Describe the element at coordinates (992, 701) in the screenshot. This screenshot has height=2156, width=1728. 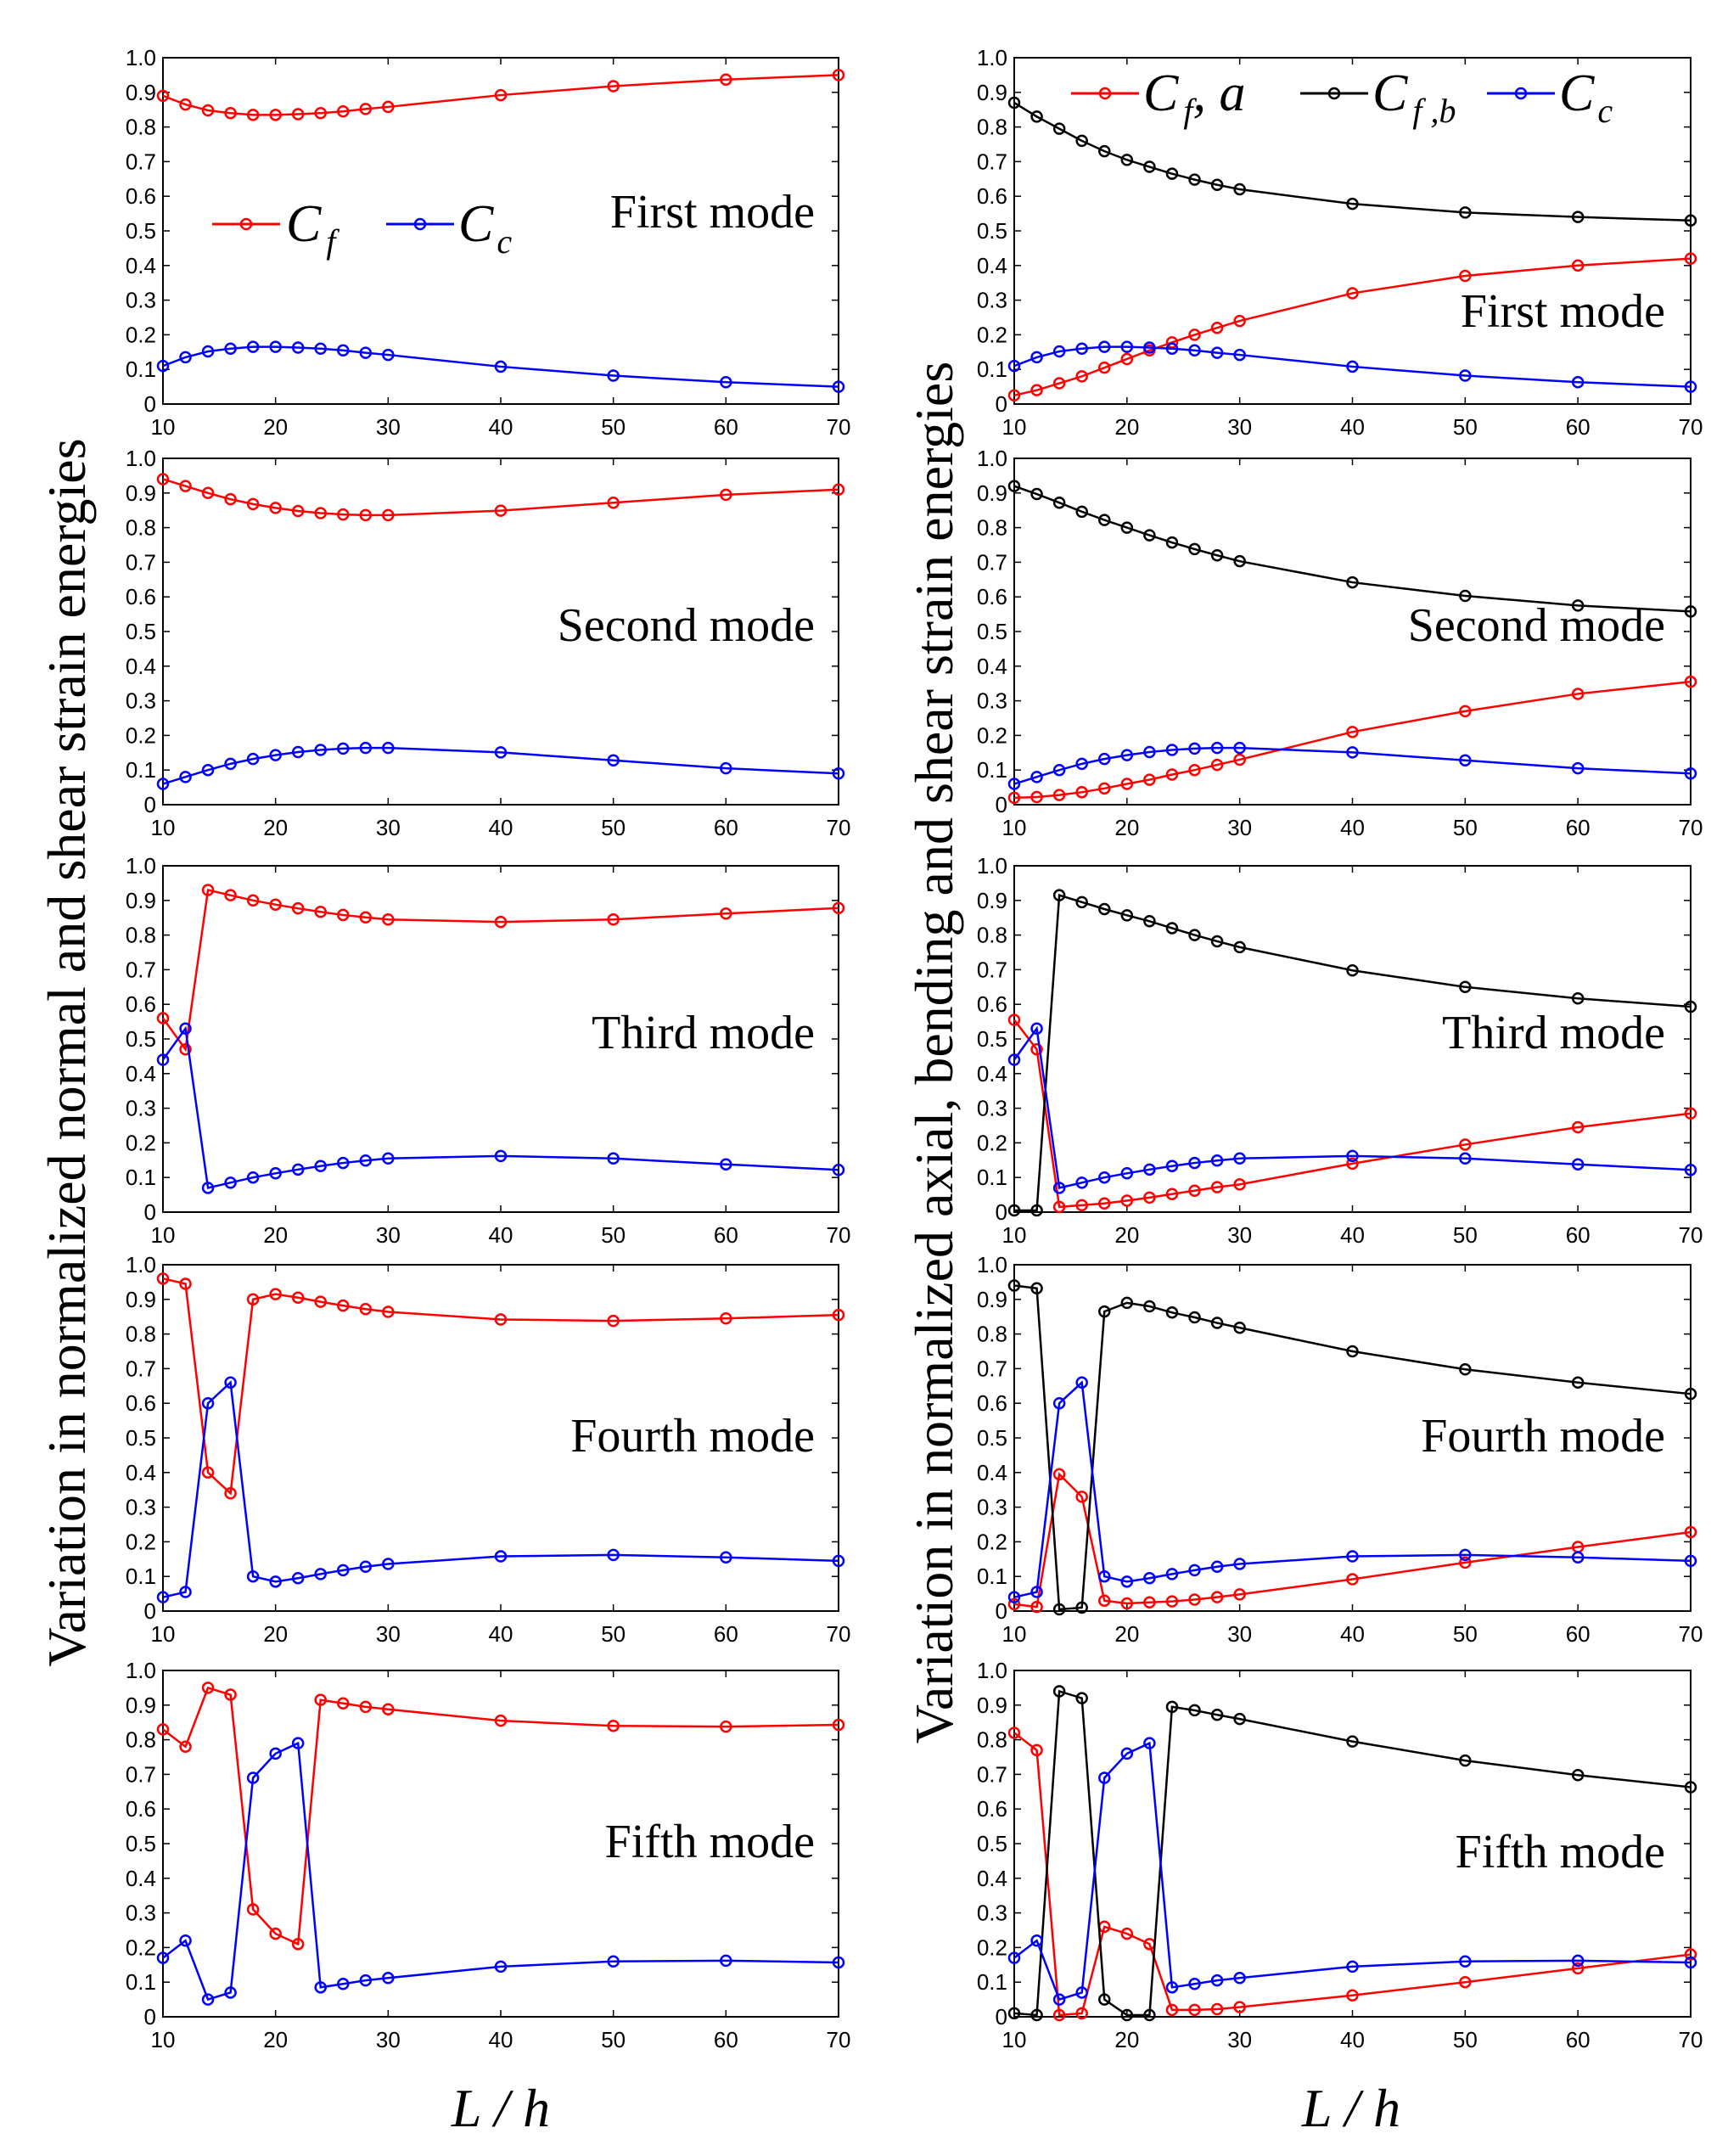
I see `y-tick-label: 0.3` at that location.